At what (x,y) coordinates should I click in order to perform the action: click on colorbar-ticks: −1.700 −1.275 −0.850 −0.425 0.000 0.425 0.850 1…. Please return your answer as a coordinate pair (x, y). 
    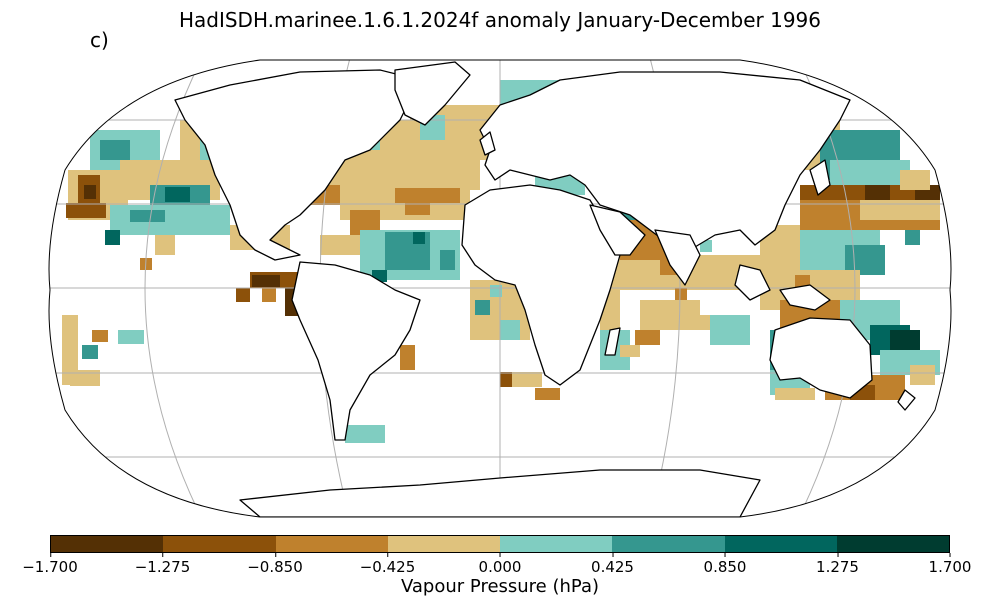
    Looking at the image, I should click on (500, 568).